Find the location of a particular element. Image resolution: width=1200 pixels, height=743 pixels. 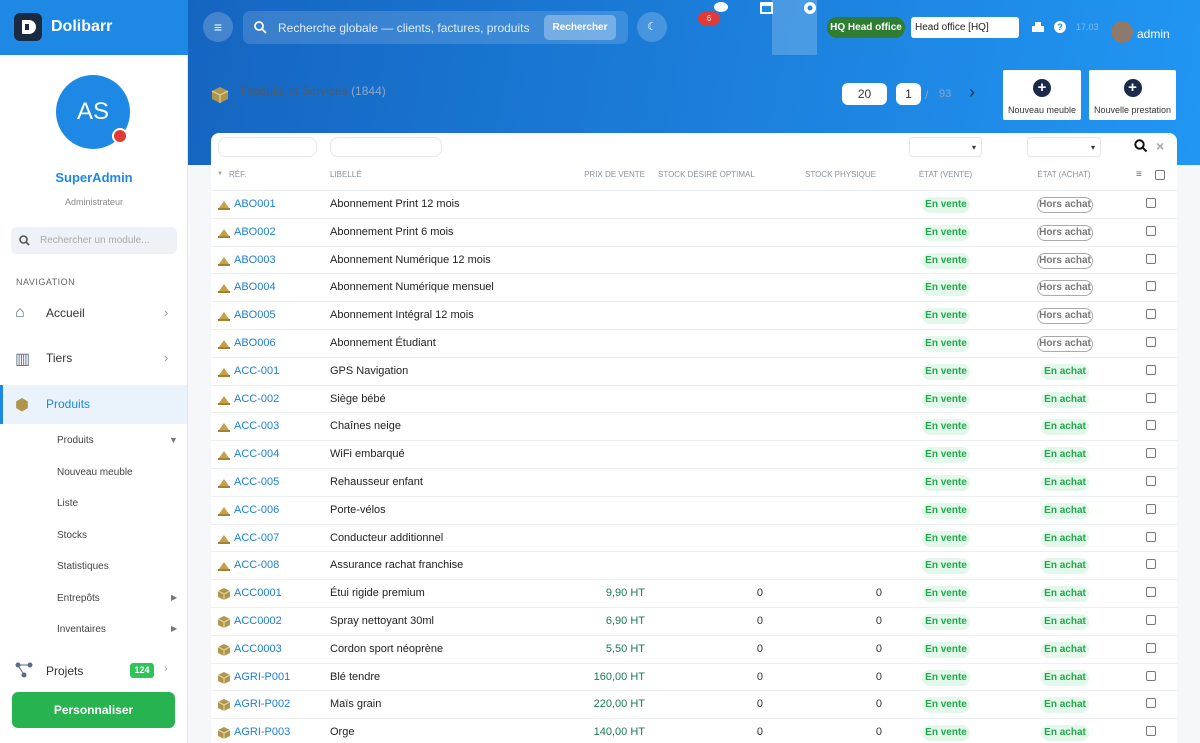

product-ref: ABO001 is located at coordinates (255, 204).